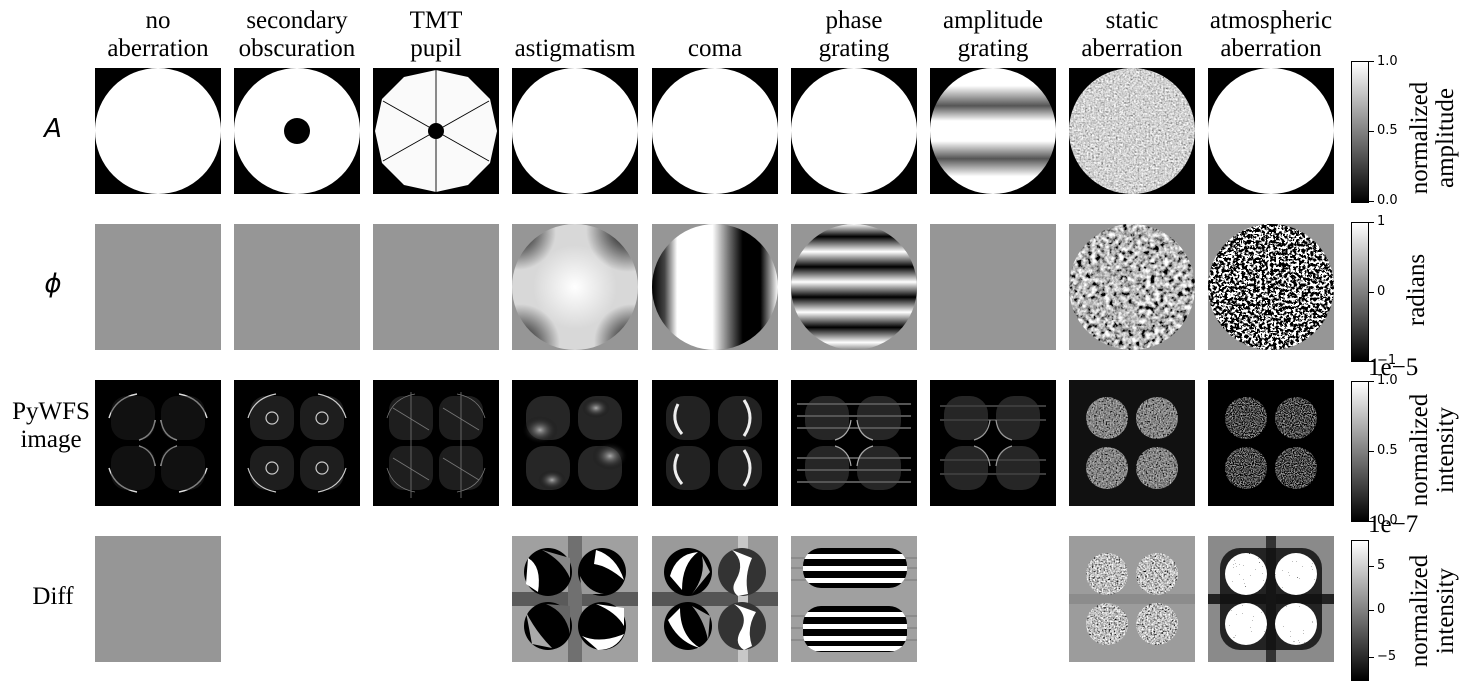  What do you see at coordinates (1381, 609) in the screenshot?
I see `colorbar-diff-tick-mid: 0` at bounding box center [1381, 609].